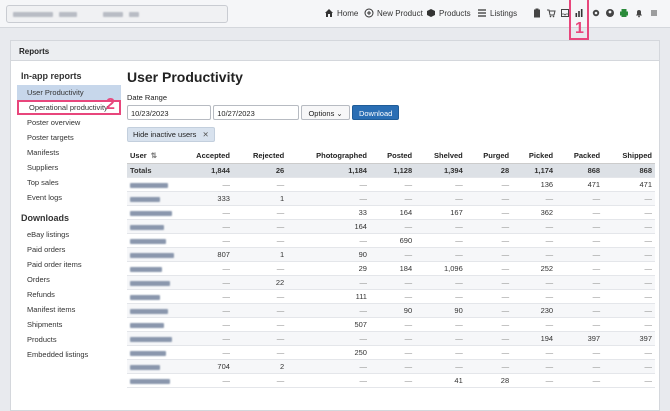  I want to click on column-header: Rejected, so click(260, 156).